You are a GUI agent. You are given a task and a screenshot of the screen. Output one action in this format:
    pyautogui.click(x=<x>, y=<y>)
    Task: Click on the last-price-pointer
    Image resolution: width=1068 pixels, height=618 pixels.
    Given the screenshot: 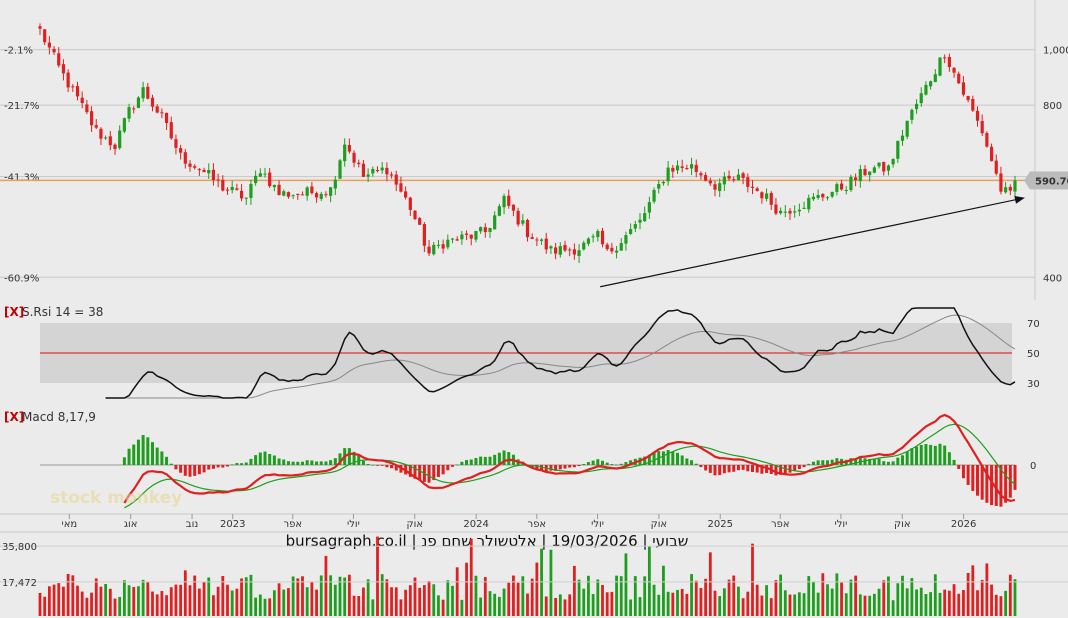 What is the action you would take?
    pyautogui.click(x=1027, y=180)
    